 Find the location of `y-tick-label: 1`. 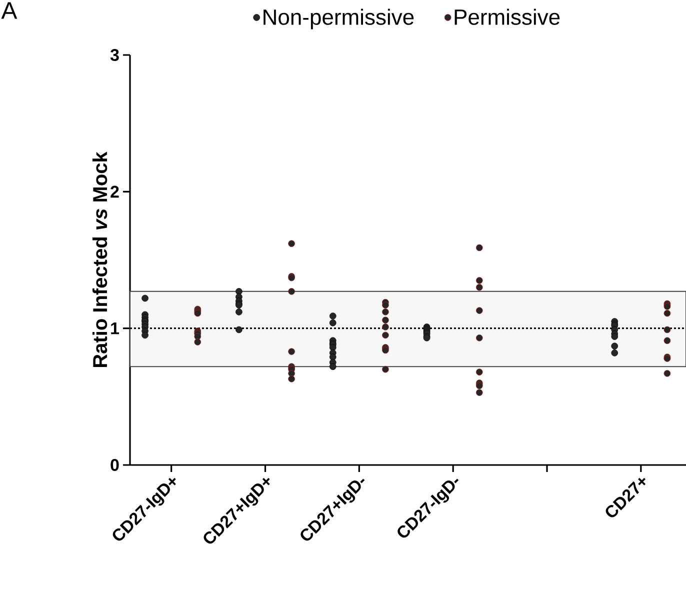

y-tick-label: 1 is located at coordinates (115, 328).